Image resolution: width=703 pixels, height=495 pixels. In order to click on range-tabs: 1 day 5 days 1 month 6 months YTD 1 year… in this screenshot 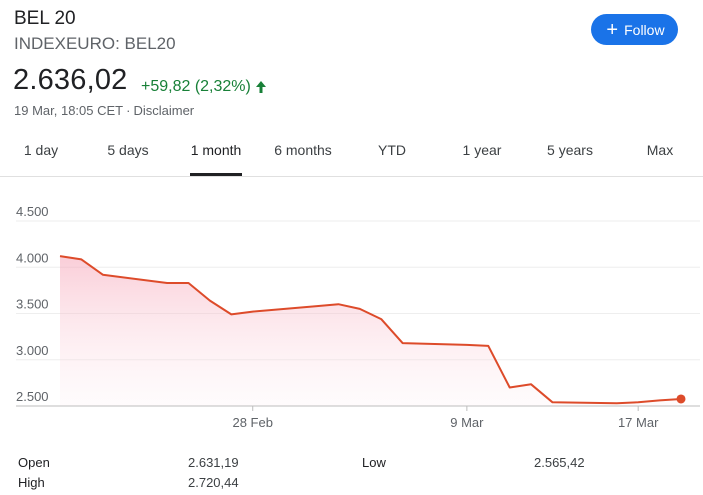, I will do `click(351, 155)`.